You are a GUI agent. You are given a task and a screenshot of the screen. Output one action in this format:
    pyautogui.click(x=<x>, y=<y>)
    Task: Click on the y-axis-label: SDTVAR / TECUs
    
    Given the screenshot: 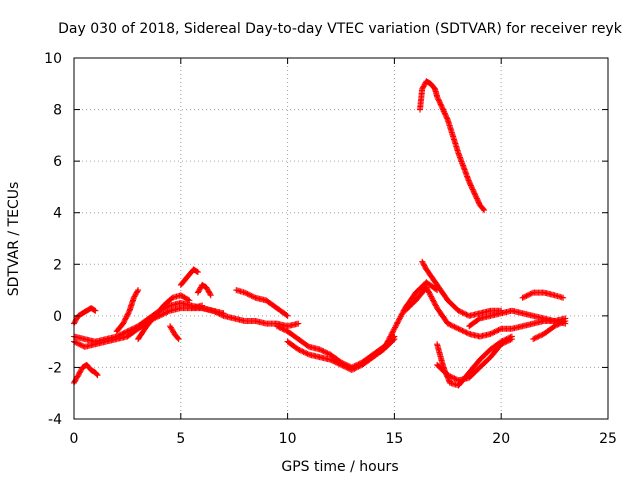 What is the action you would take?
    pyautogui.click(x=14, y=239)
    